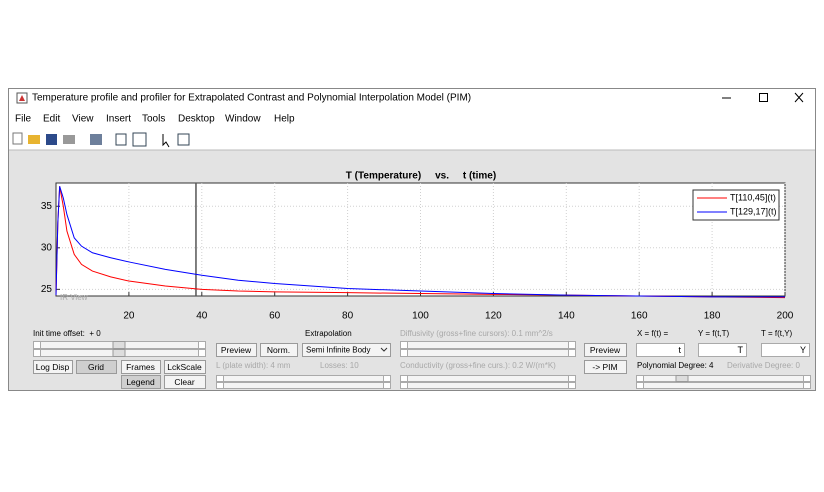 Image resolution: width=824 pixels, height=492 pixels. What do you see at coordinates (493, 316) in the screenshot?
I see `x-tick-label: 120` at bounding box center [493, 316].